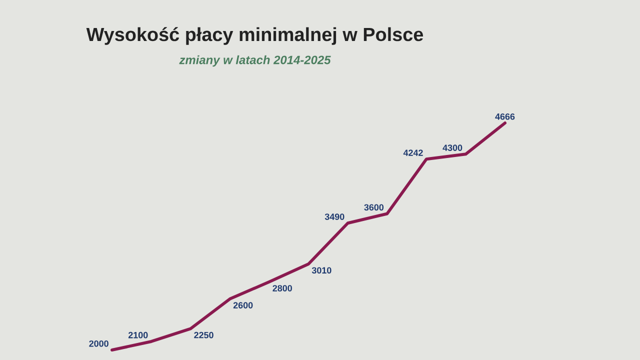  Describe the element at coordinates (255, 61) in the screenshot. I see `chart-subtitle: zmiany w latach 2014-2025` at that location.